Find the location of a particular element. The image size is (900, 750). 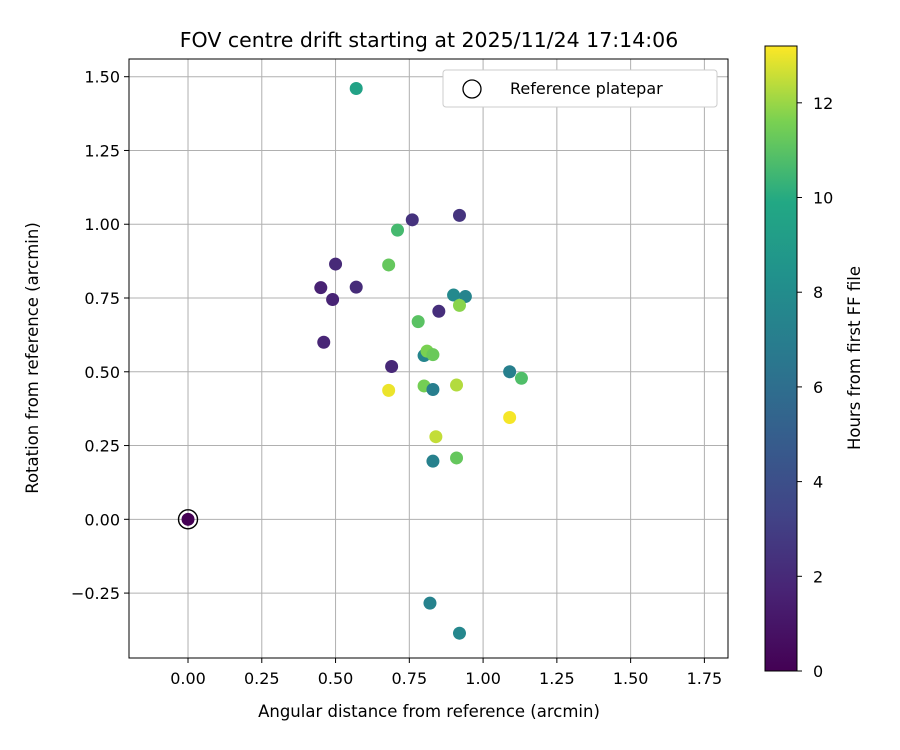

colorbar-gradient is located at coordinates (781, 358).